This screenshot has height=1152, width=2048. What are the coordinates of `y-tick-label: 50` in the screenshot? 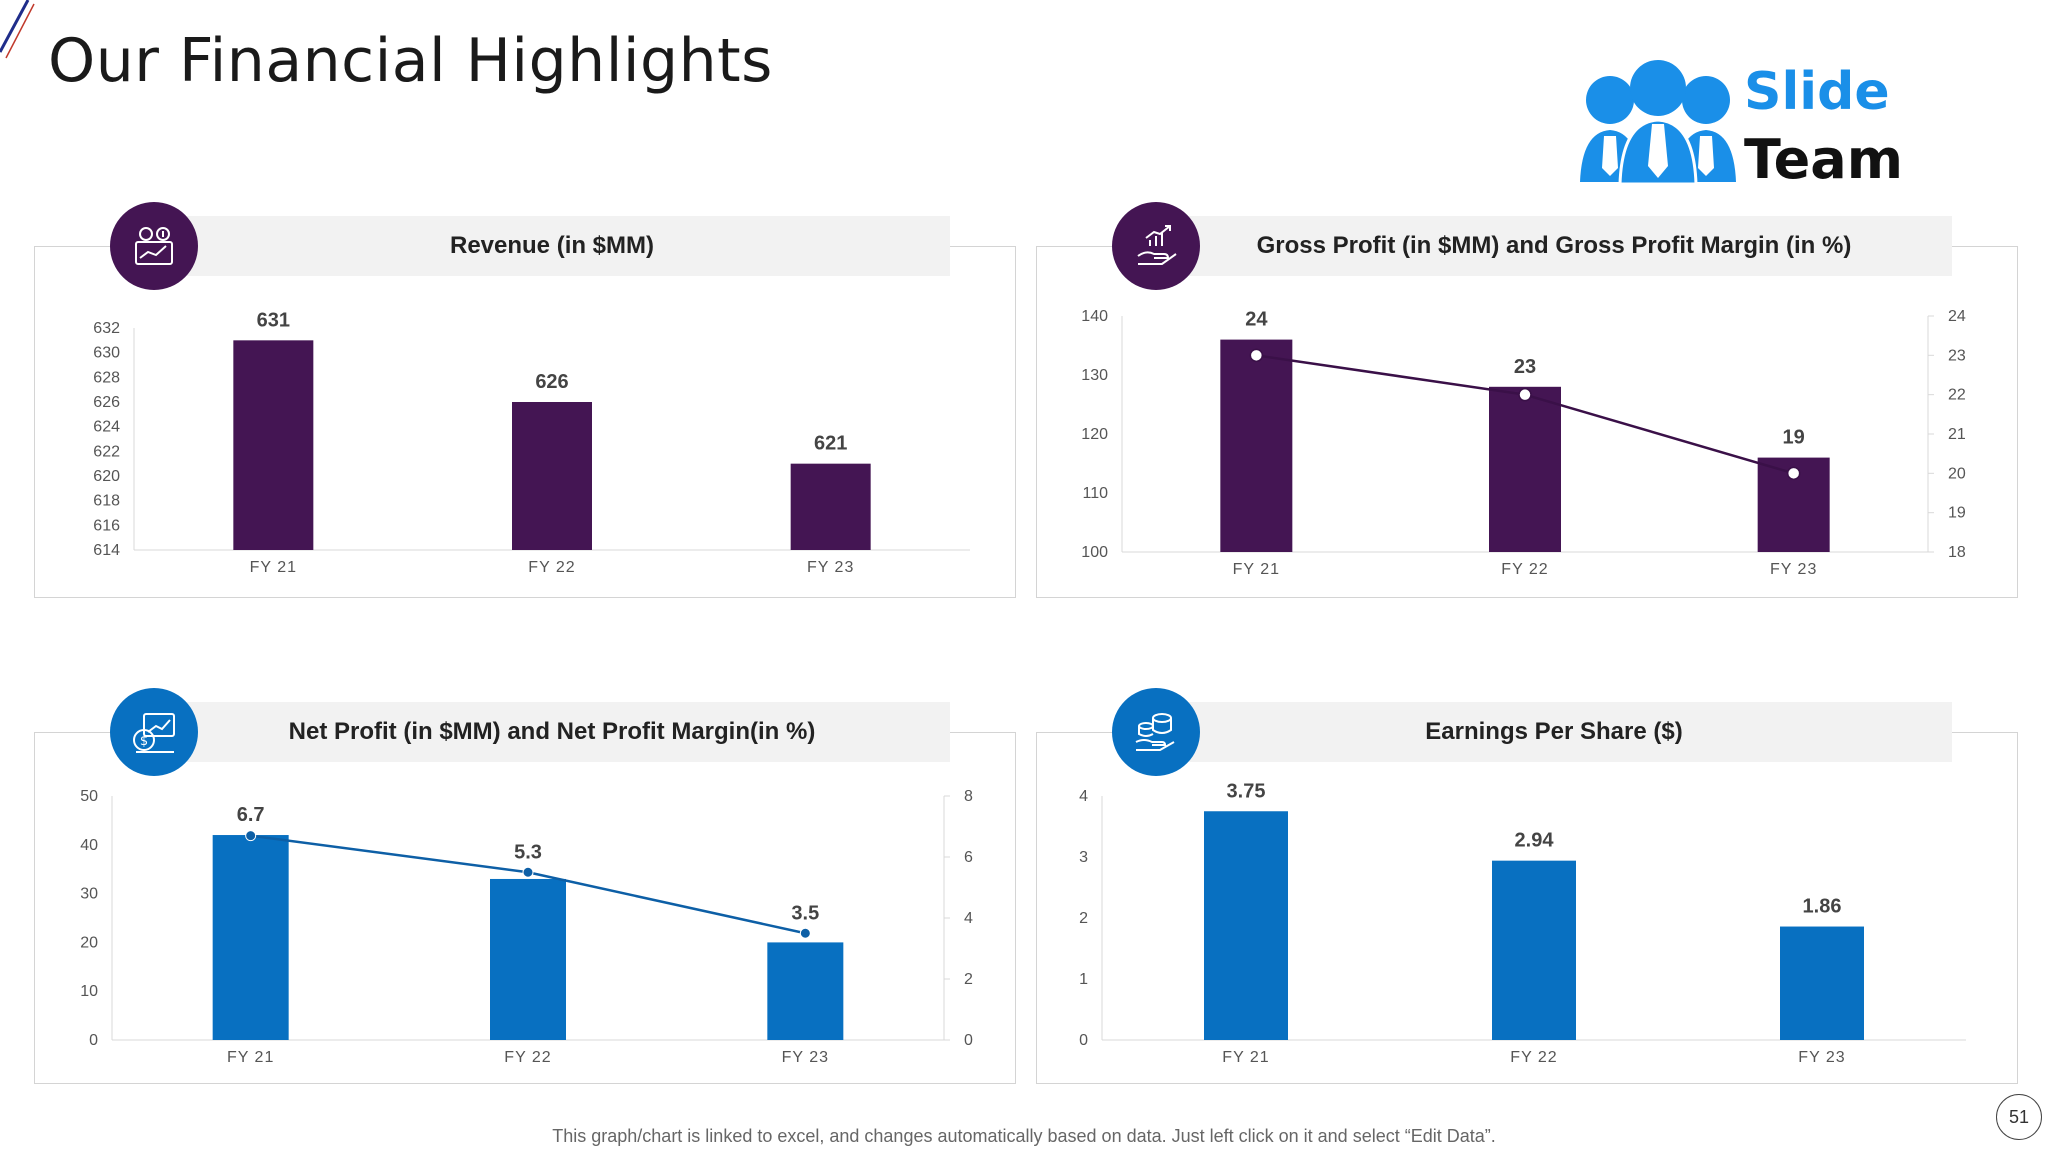 It's located at (89, 796).